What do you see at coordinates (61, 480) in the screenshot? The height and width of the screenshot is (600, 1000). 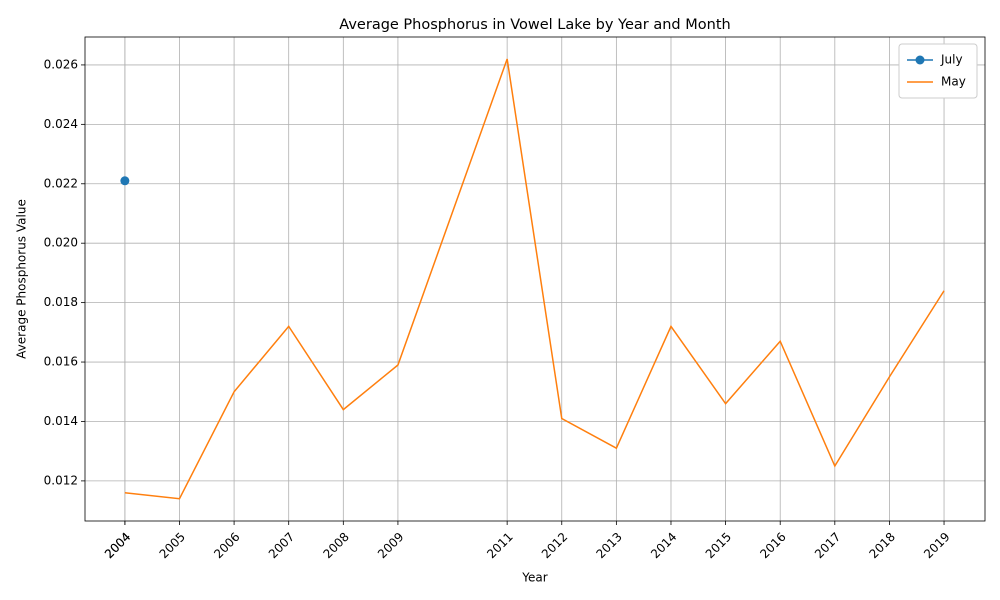 I see `y-tick-label: 0.012` at bounding box center [61, 480].